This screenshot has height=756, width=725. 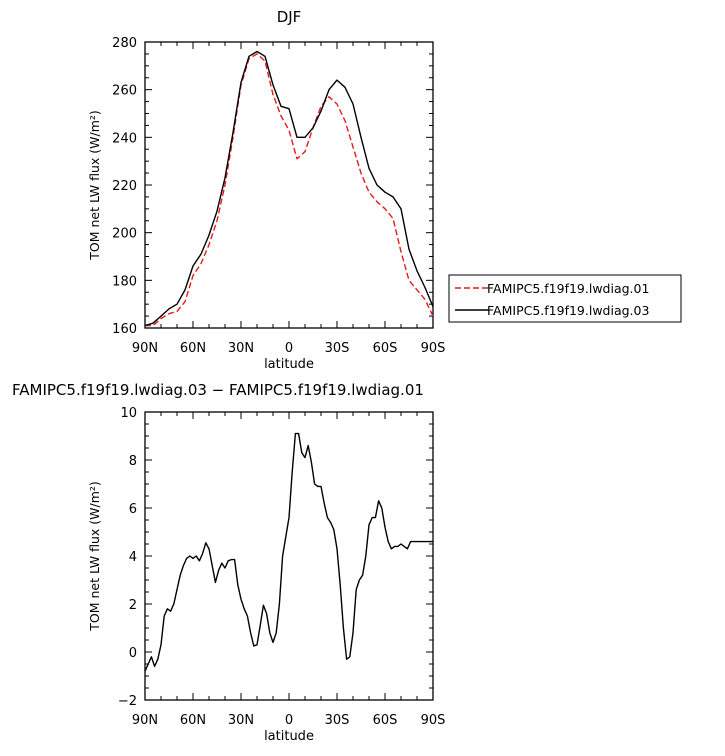 I want to click on y-tick-label: 180, so click(x=124, y=281).